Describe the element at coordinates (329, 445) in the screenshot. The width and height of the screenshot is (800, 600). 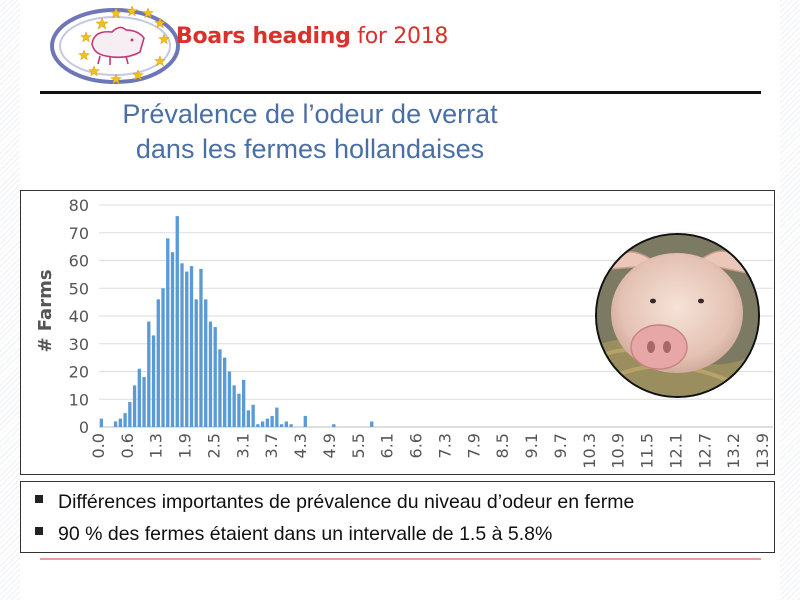
I see `x-tick-label: 4.9` at that location.